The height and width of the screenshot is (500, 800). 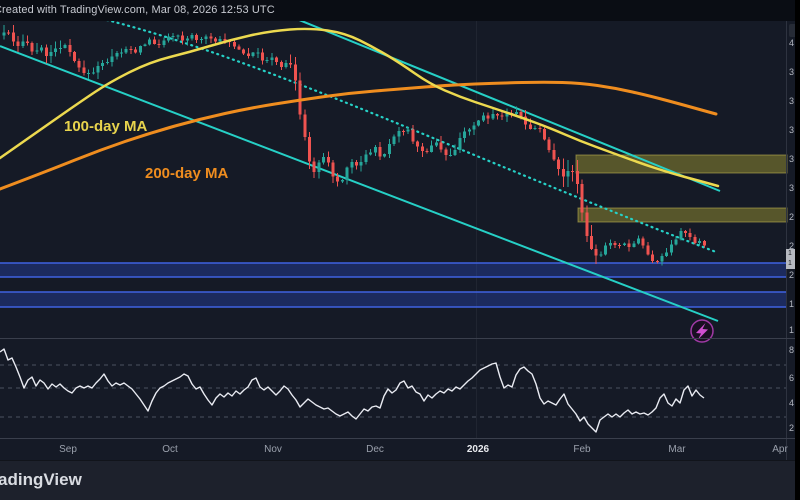 I want to click on boost-icon, so click(x=702, y=331).